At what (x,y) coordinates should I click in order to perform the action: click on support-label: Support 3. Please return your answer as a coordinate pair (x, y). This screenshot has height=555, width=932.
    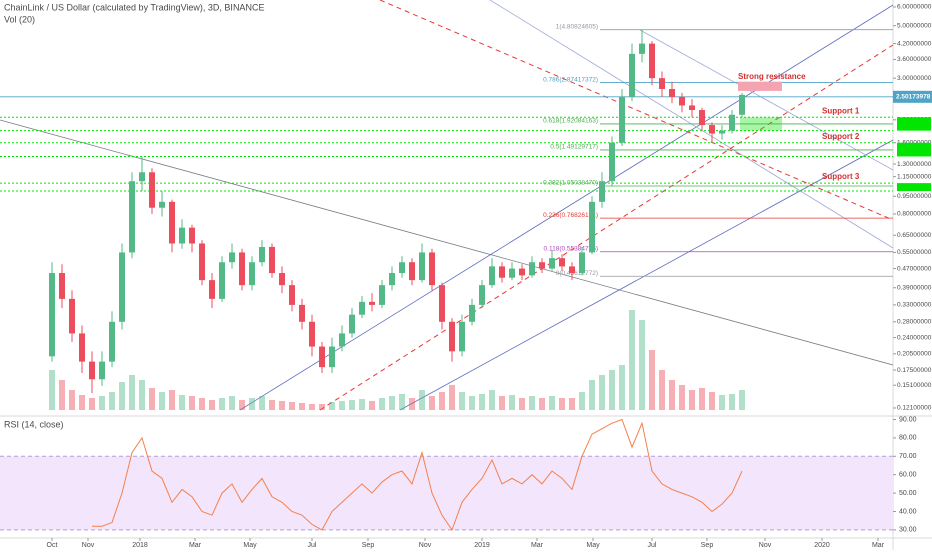
    Looking at the image, I should click on (841, 176).